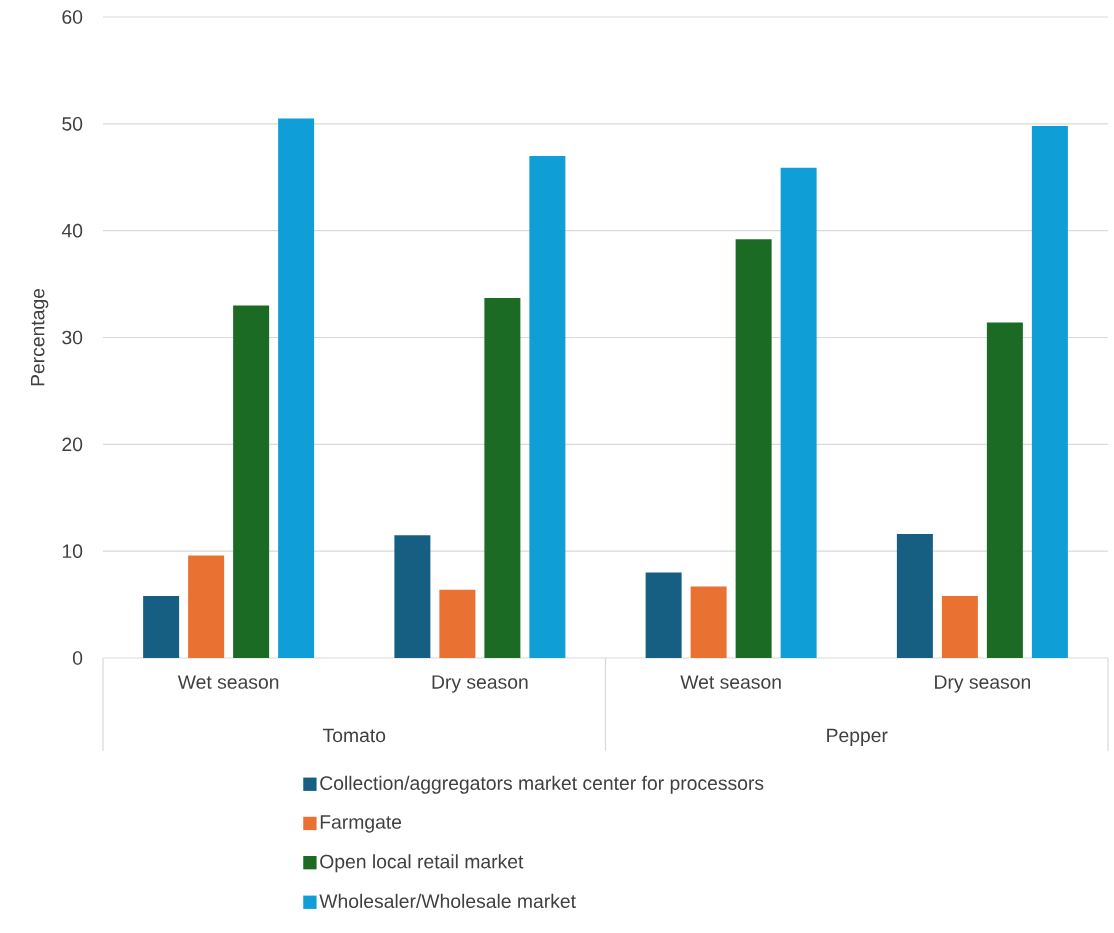  What do you see at coordinates (361, 824) in the screenshot?
I see `legend-label: Farmgate` at bounding box center [361, 824].